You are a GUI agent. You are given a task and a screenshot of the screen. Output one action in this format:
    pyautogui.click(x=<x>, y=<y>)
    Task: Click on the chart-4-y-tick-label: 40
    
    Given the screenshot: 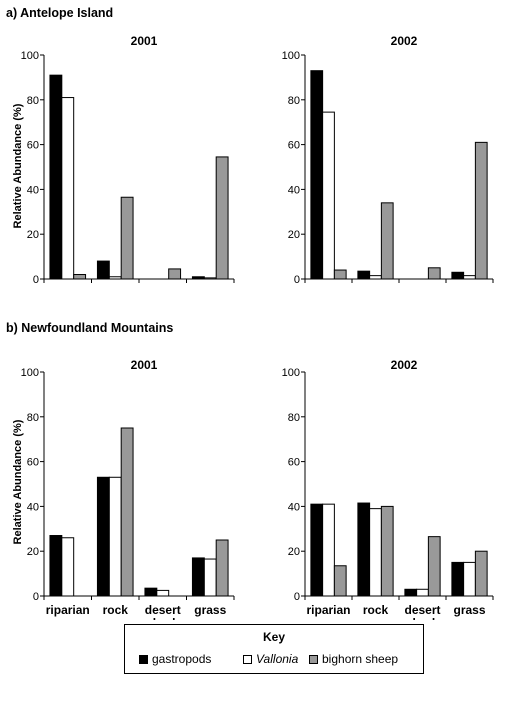 What is the action you would take?
    pyautogui.click(x=294, y=507)
    